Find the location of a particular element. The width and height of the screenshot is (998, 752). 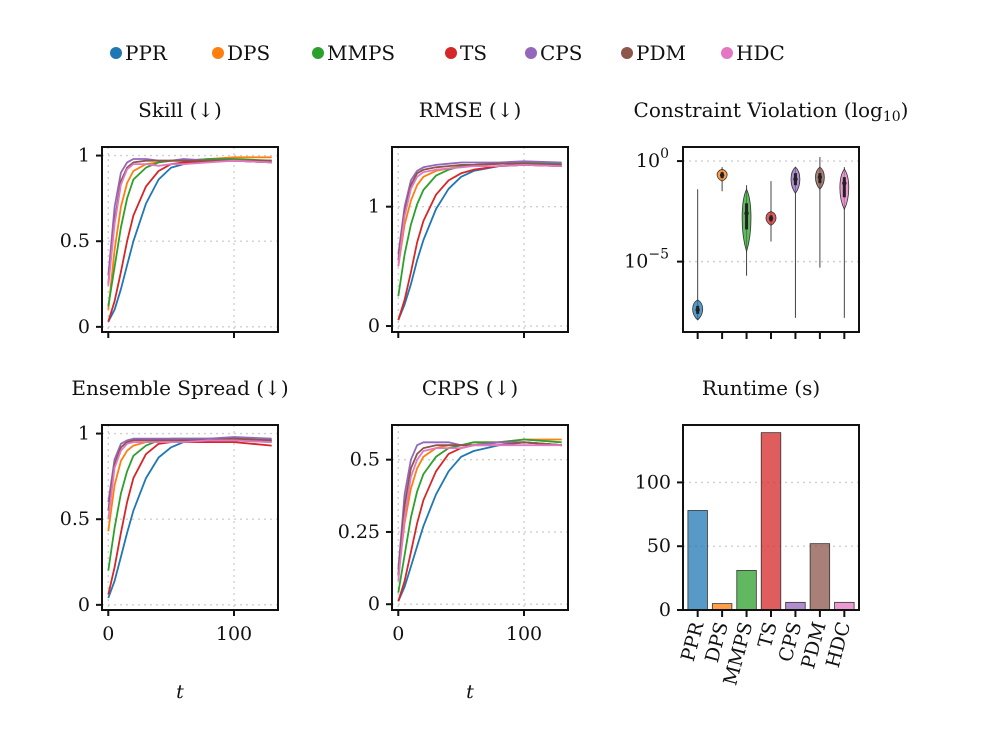

legend: PPR DPS MMPS TS CPS PDM HDC is located at coordinates (447, 53).